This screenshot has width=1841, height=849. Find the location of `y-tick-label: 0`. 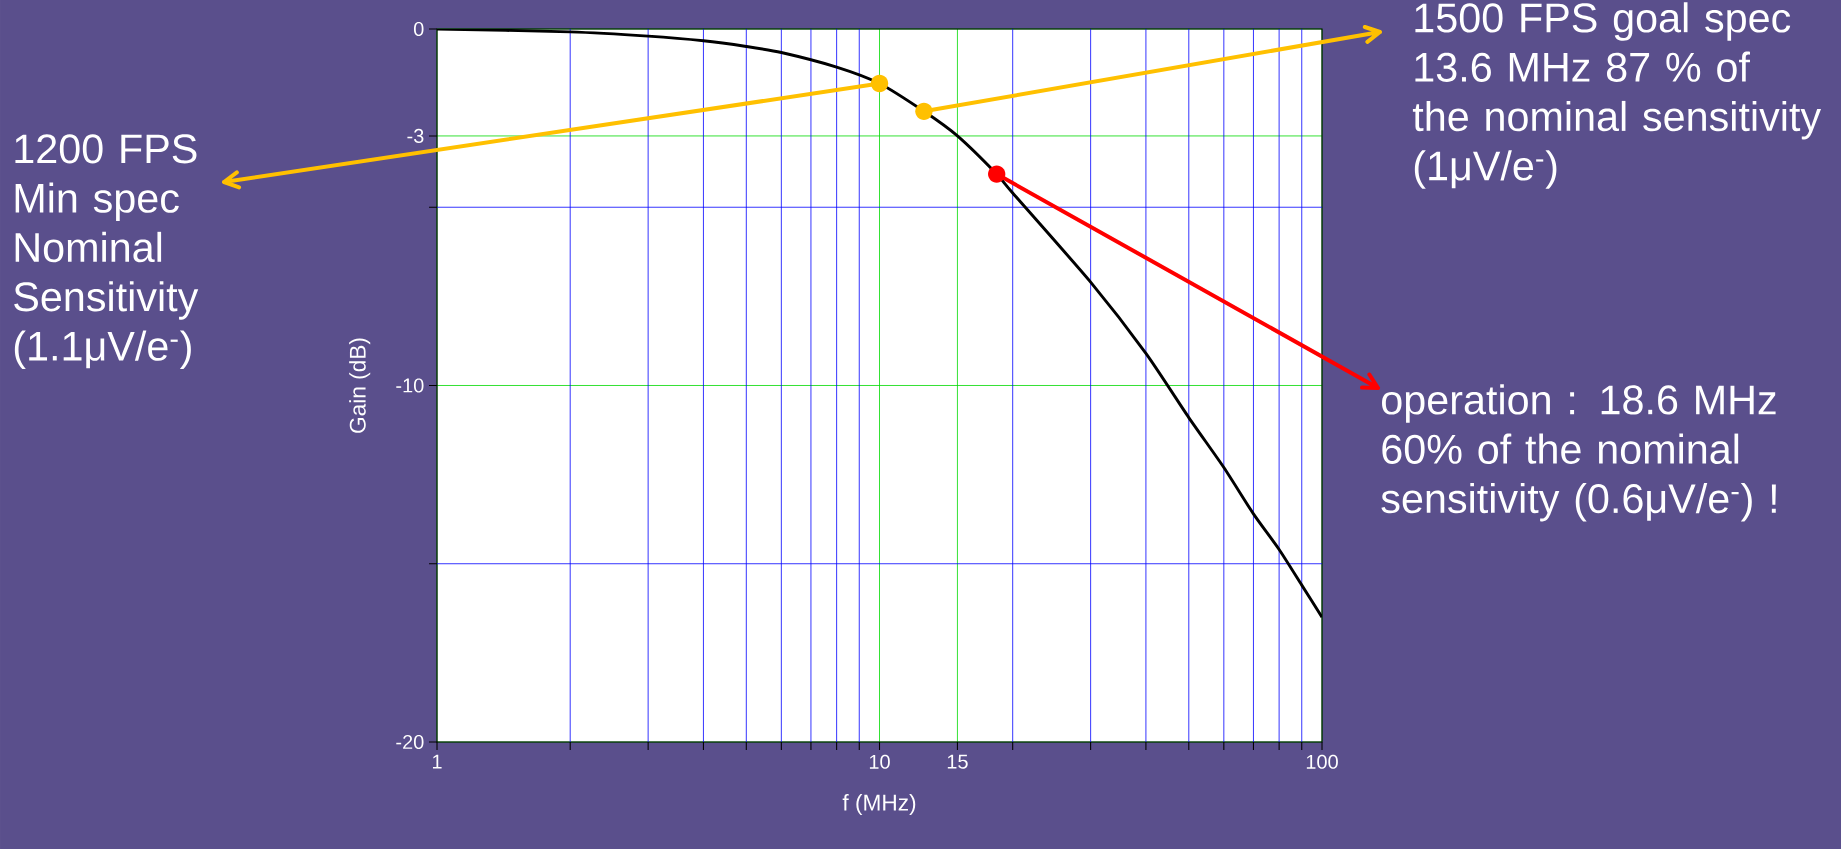

y-tick-label: 0 is located at coordinates (418, 29).